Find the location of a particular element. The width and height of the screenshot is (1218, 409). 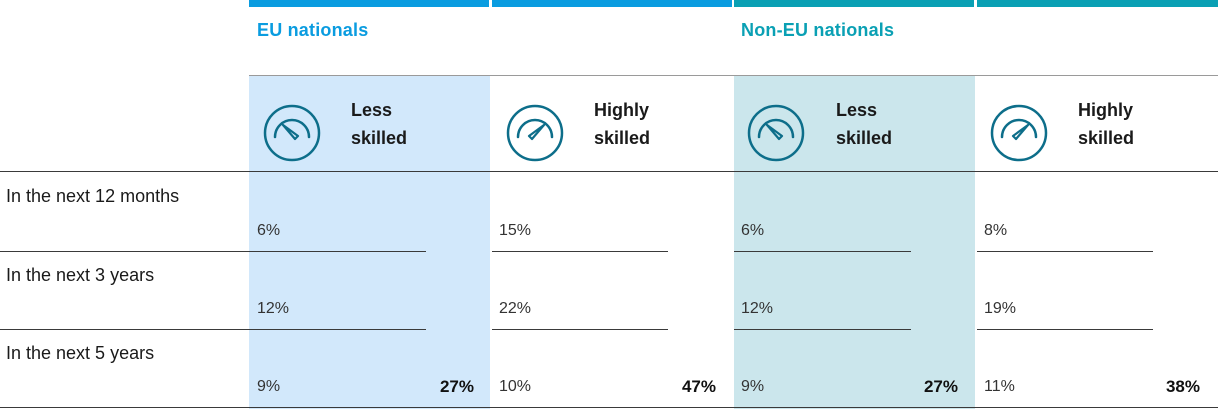

value-eu-less-12m: 6% is located at coordinates (269, 230).